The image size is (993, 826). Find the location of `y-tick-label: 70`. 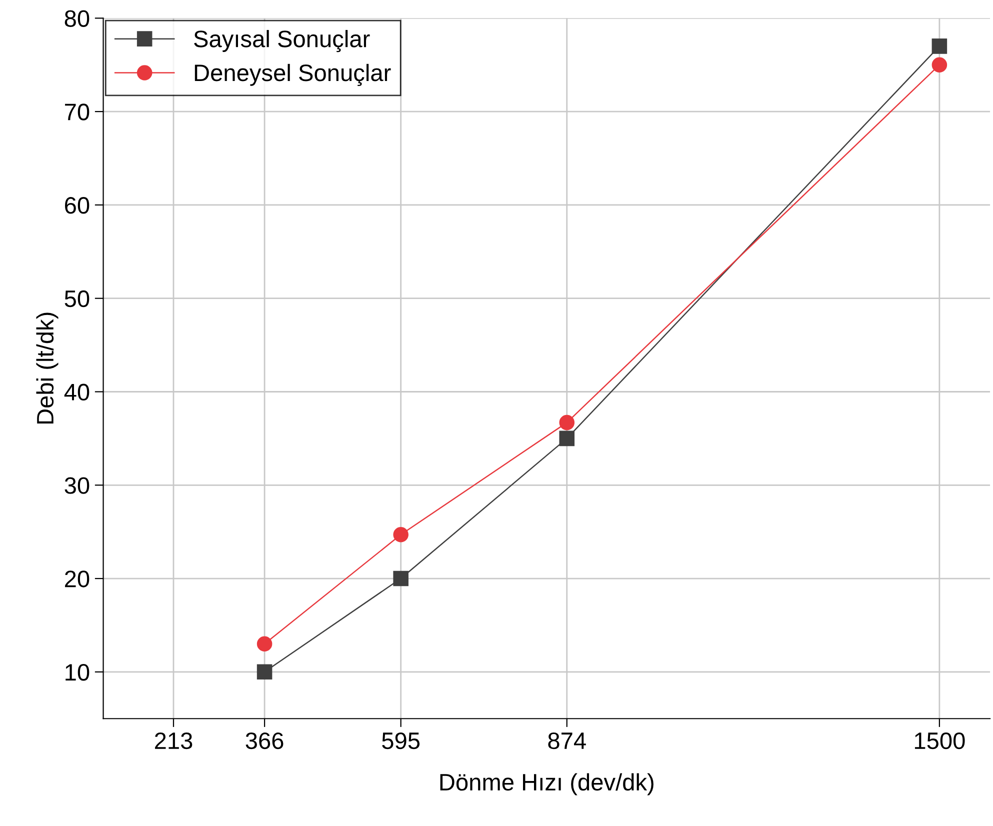

y-tick-label: 70 is located at coordinates (77, 112).